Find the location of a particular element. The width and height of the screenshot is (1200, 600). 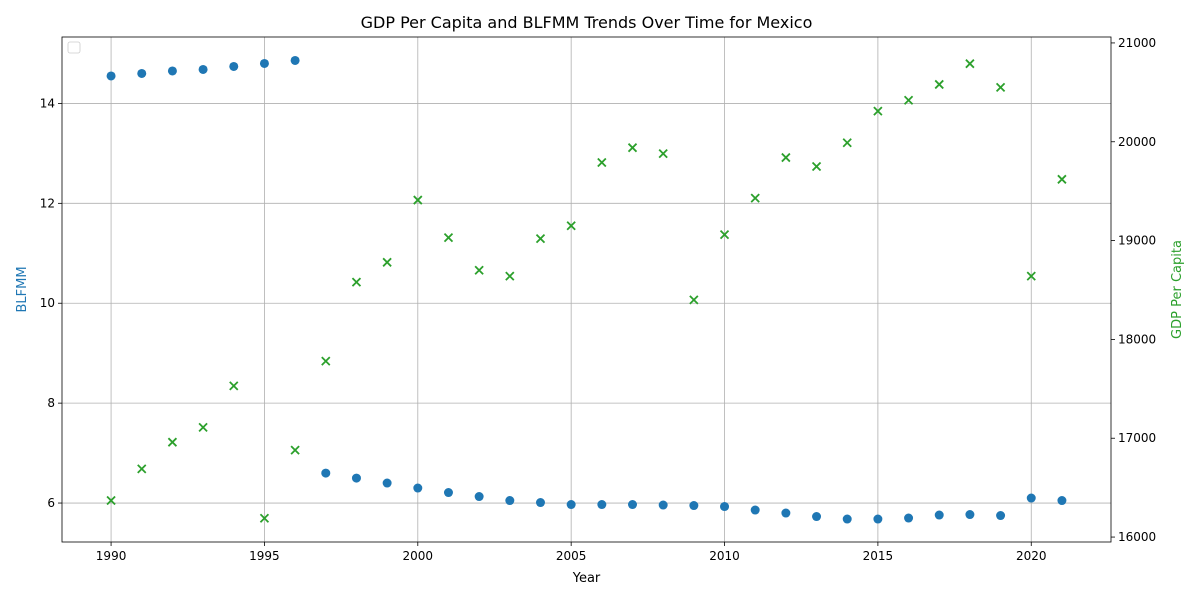

y-right-tick-label: 21000 is located at coordinates (1137, 43).